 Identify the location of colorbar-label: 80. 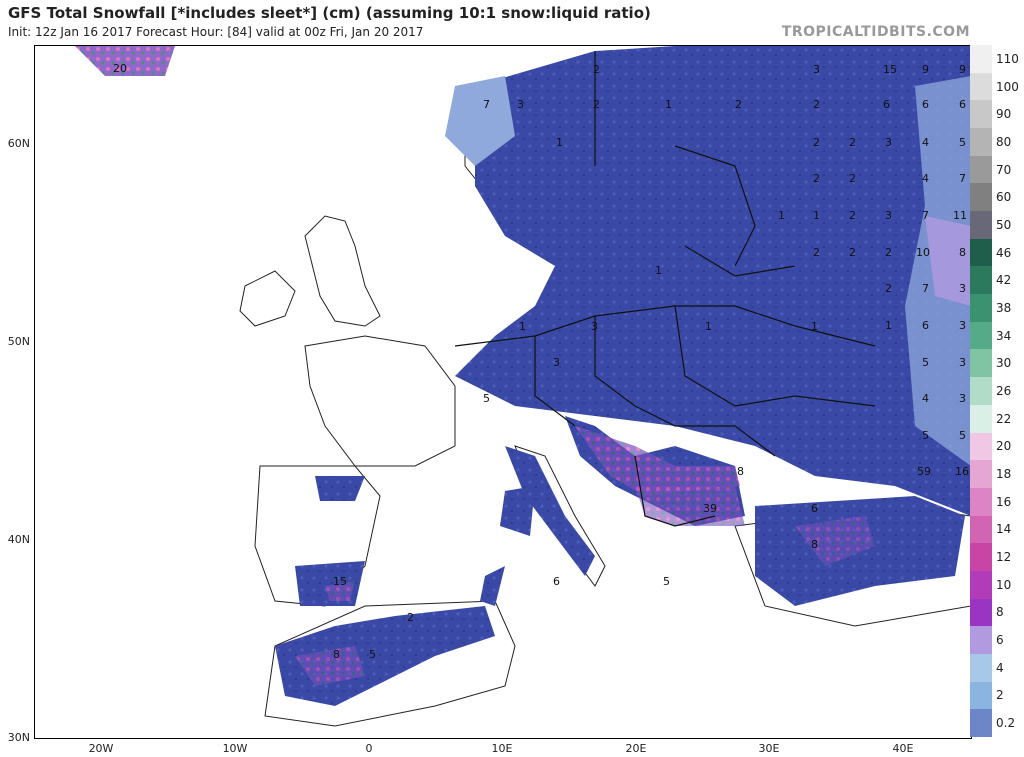
(1004, 141).